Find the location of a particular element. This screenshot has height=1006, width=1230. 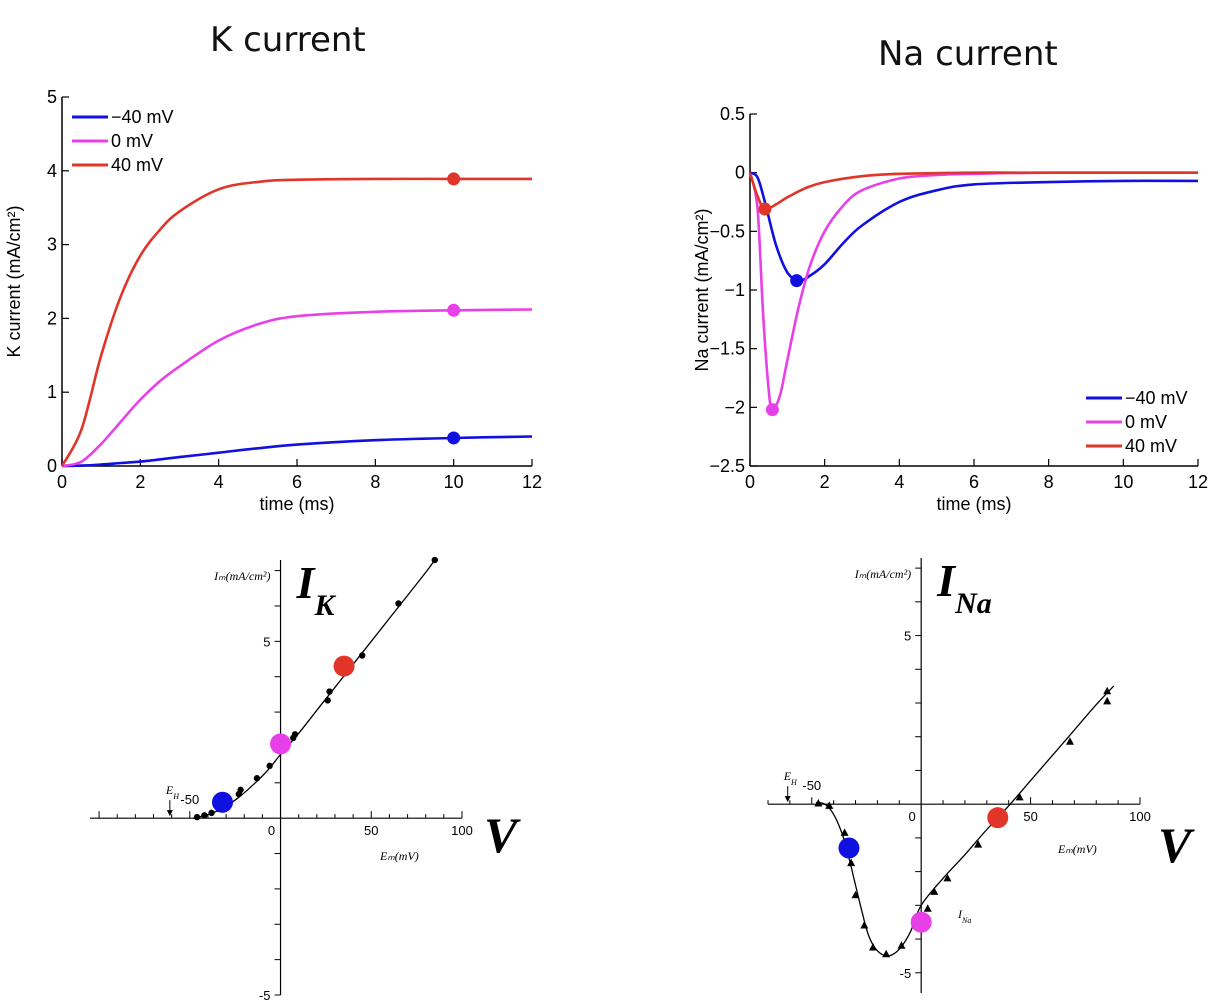

y-tick-label: 3 is located at coordinates (52, 245).